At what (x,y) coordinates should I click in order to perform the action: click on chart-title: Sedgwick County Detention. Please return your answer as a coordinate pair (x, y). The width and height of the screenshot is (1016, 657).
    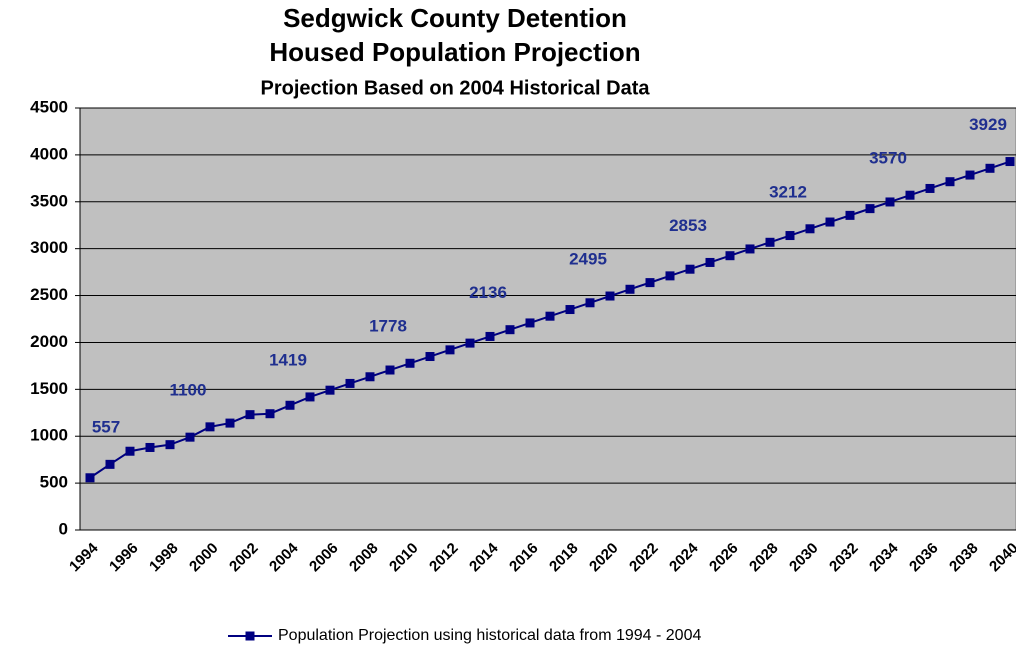
    Looking at the image, I should click on (455, 18).